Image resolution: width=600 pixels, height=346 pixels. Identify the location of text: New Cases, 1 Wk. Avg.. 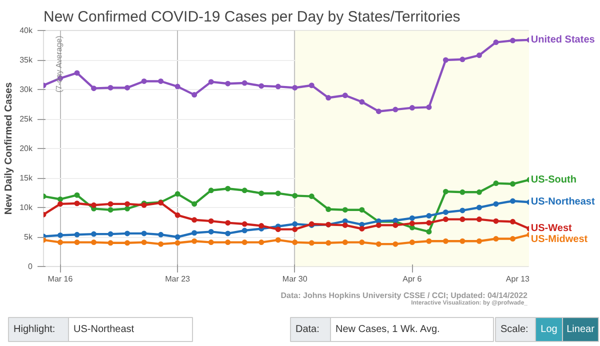
(388, 329).